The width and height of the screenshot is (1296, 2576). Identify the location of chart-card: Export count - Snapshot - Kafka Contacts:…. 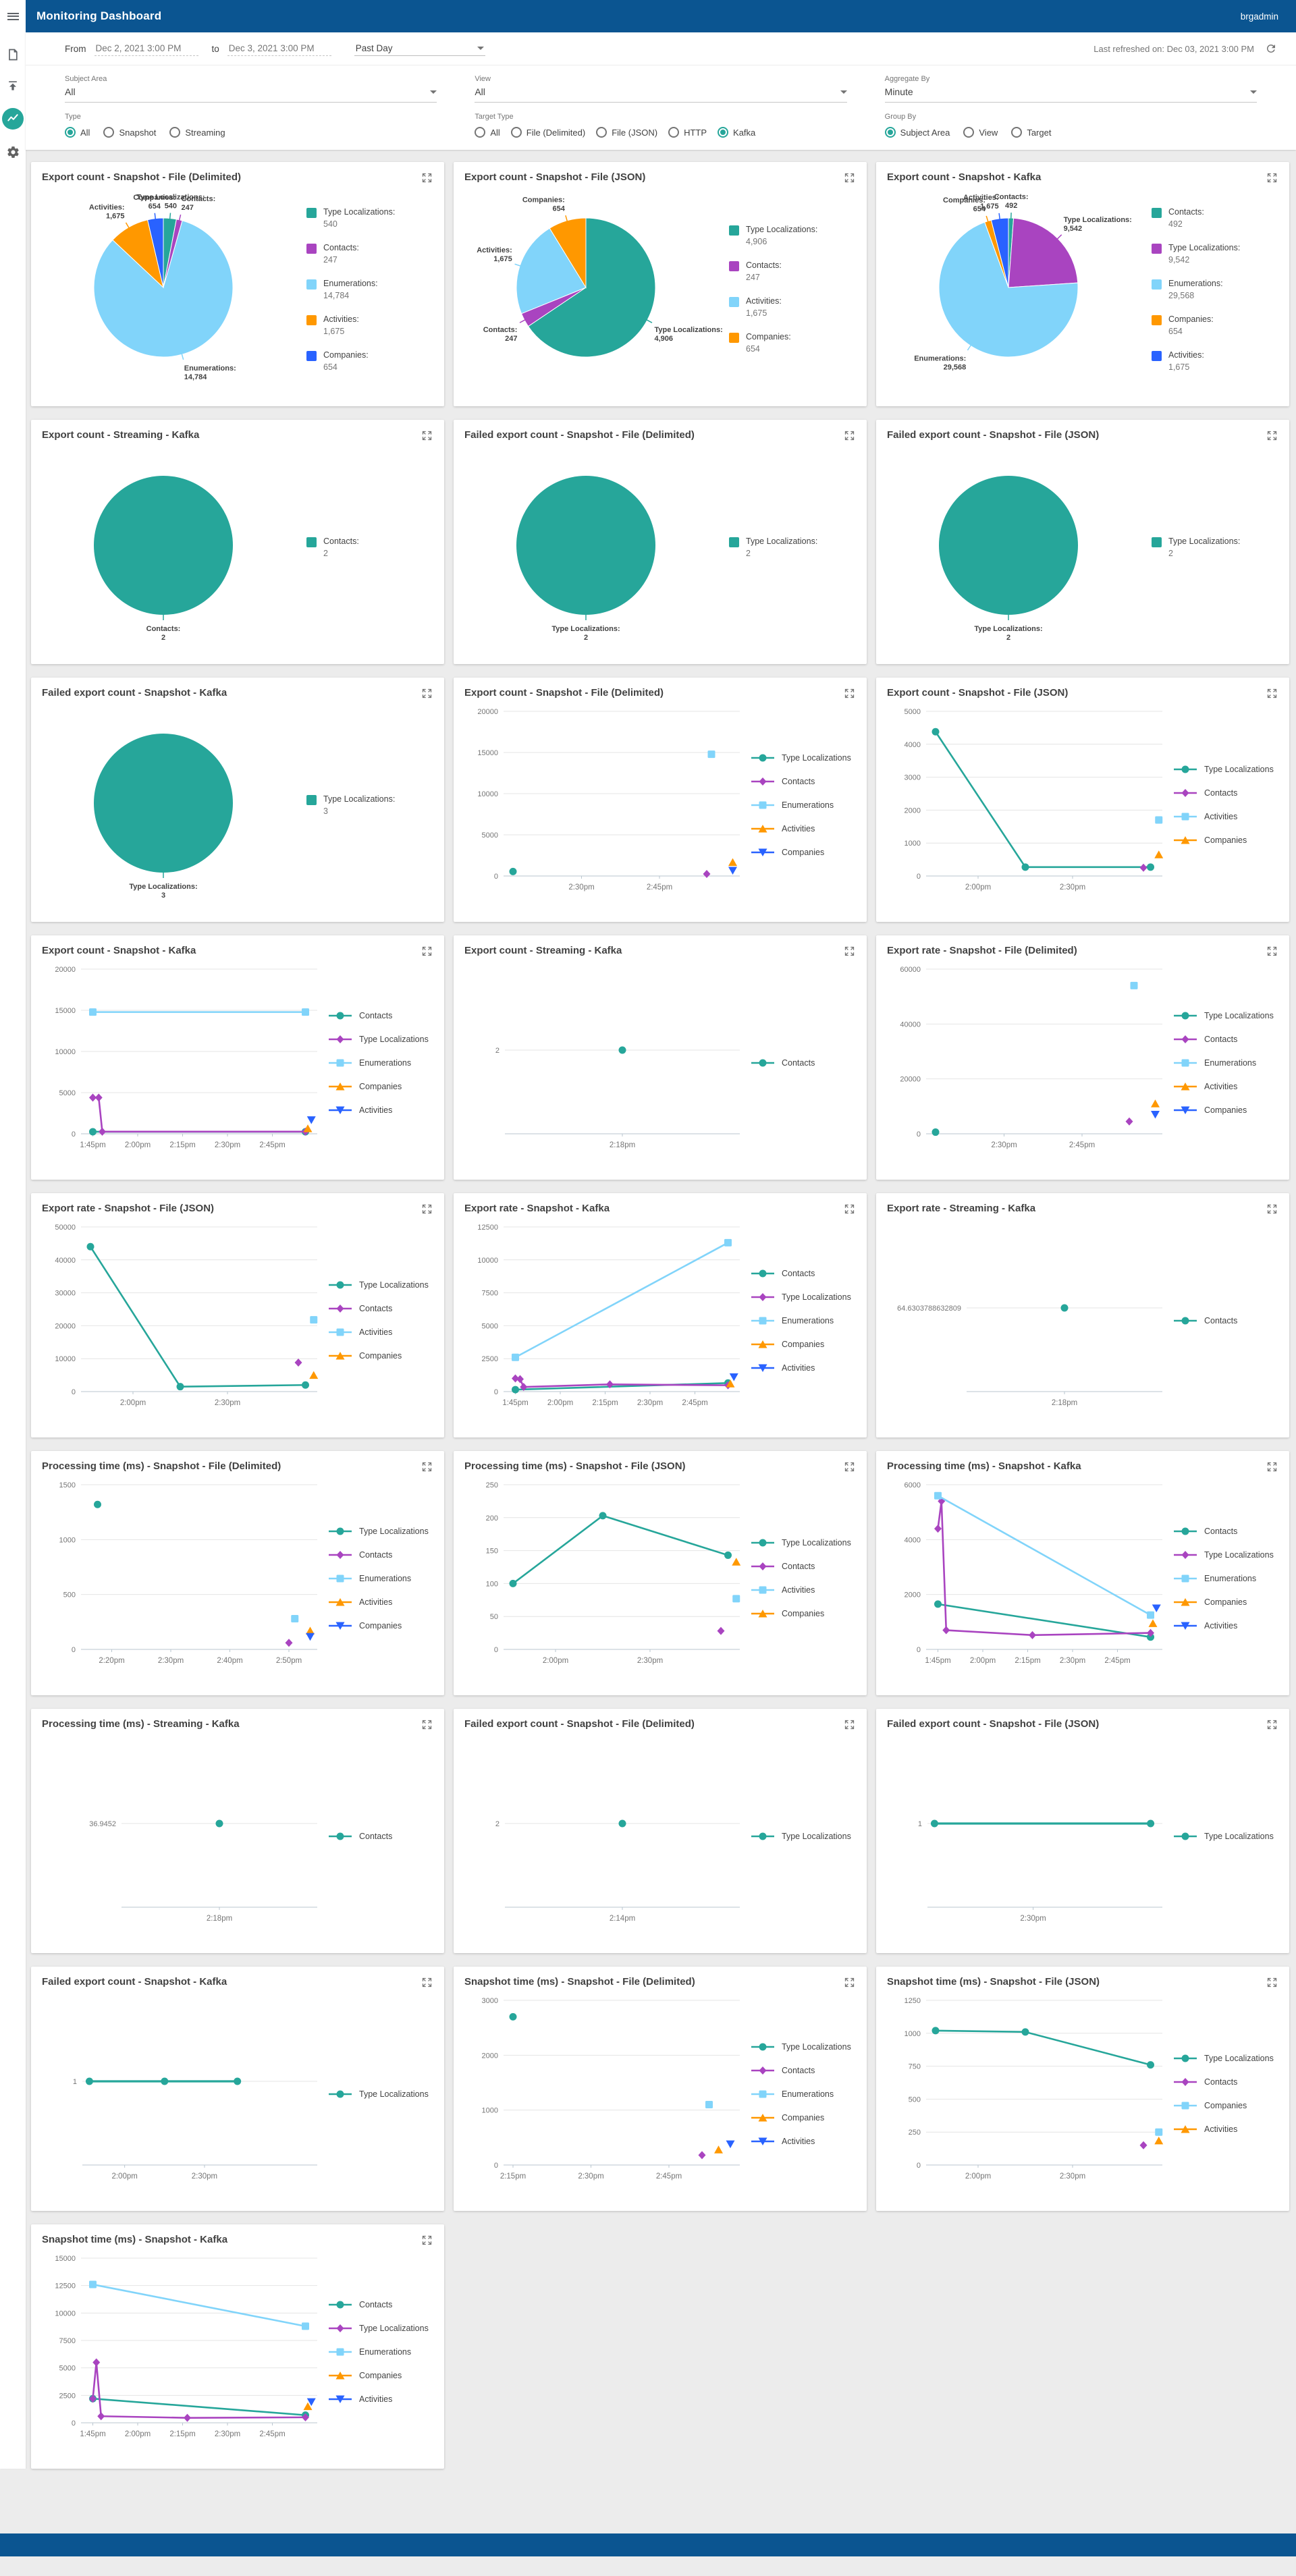
(1082, 284).